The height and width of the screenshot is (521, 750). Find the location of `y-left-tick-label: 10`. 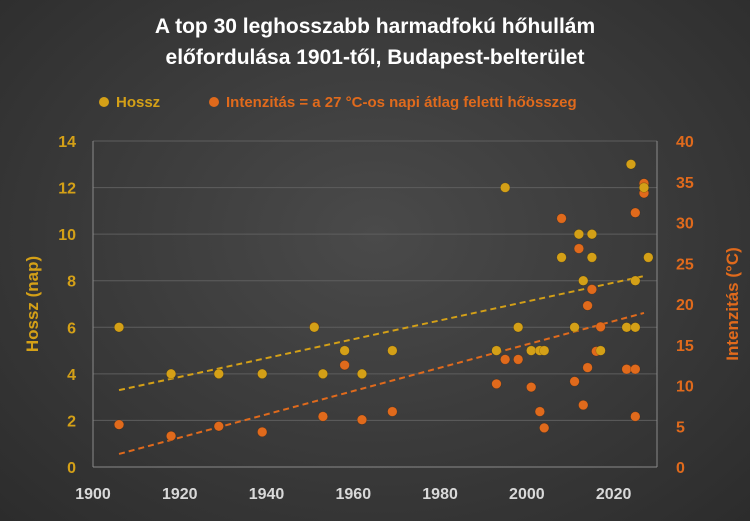

y-left-tick-label: 10 is located at coordinates (67, 235).